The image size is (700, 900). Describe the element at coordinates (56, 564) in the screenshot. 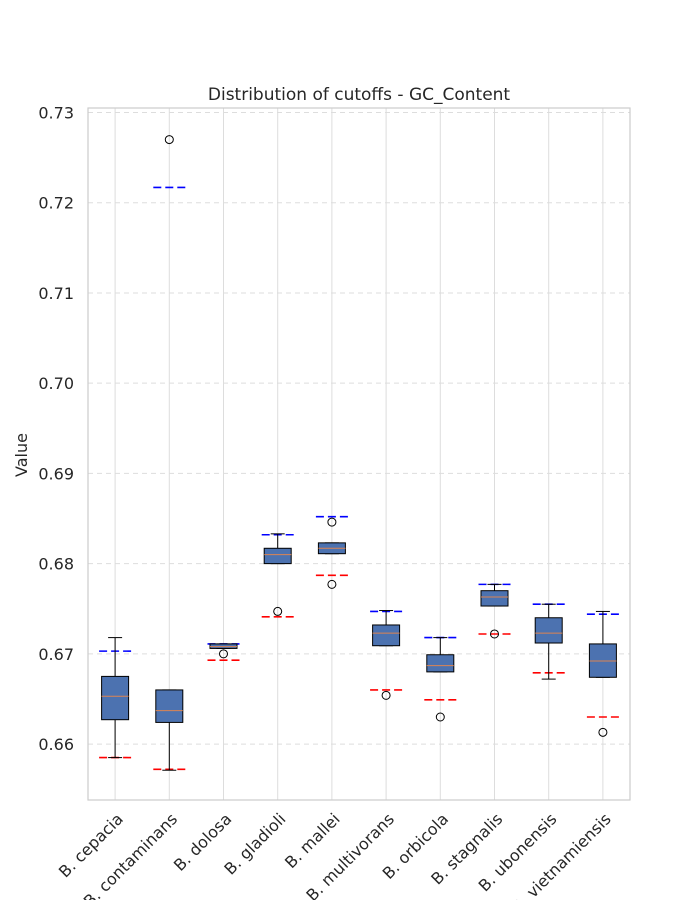

I see `y-tick-label: 0.68` at that location.